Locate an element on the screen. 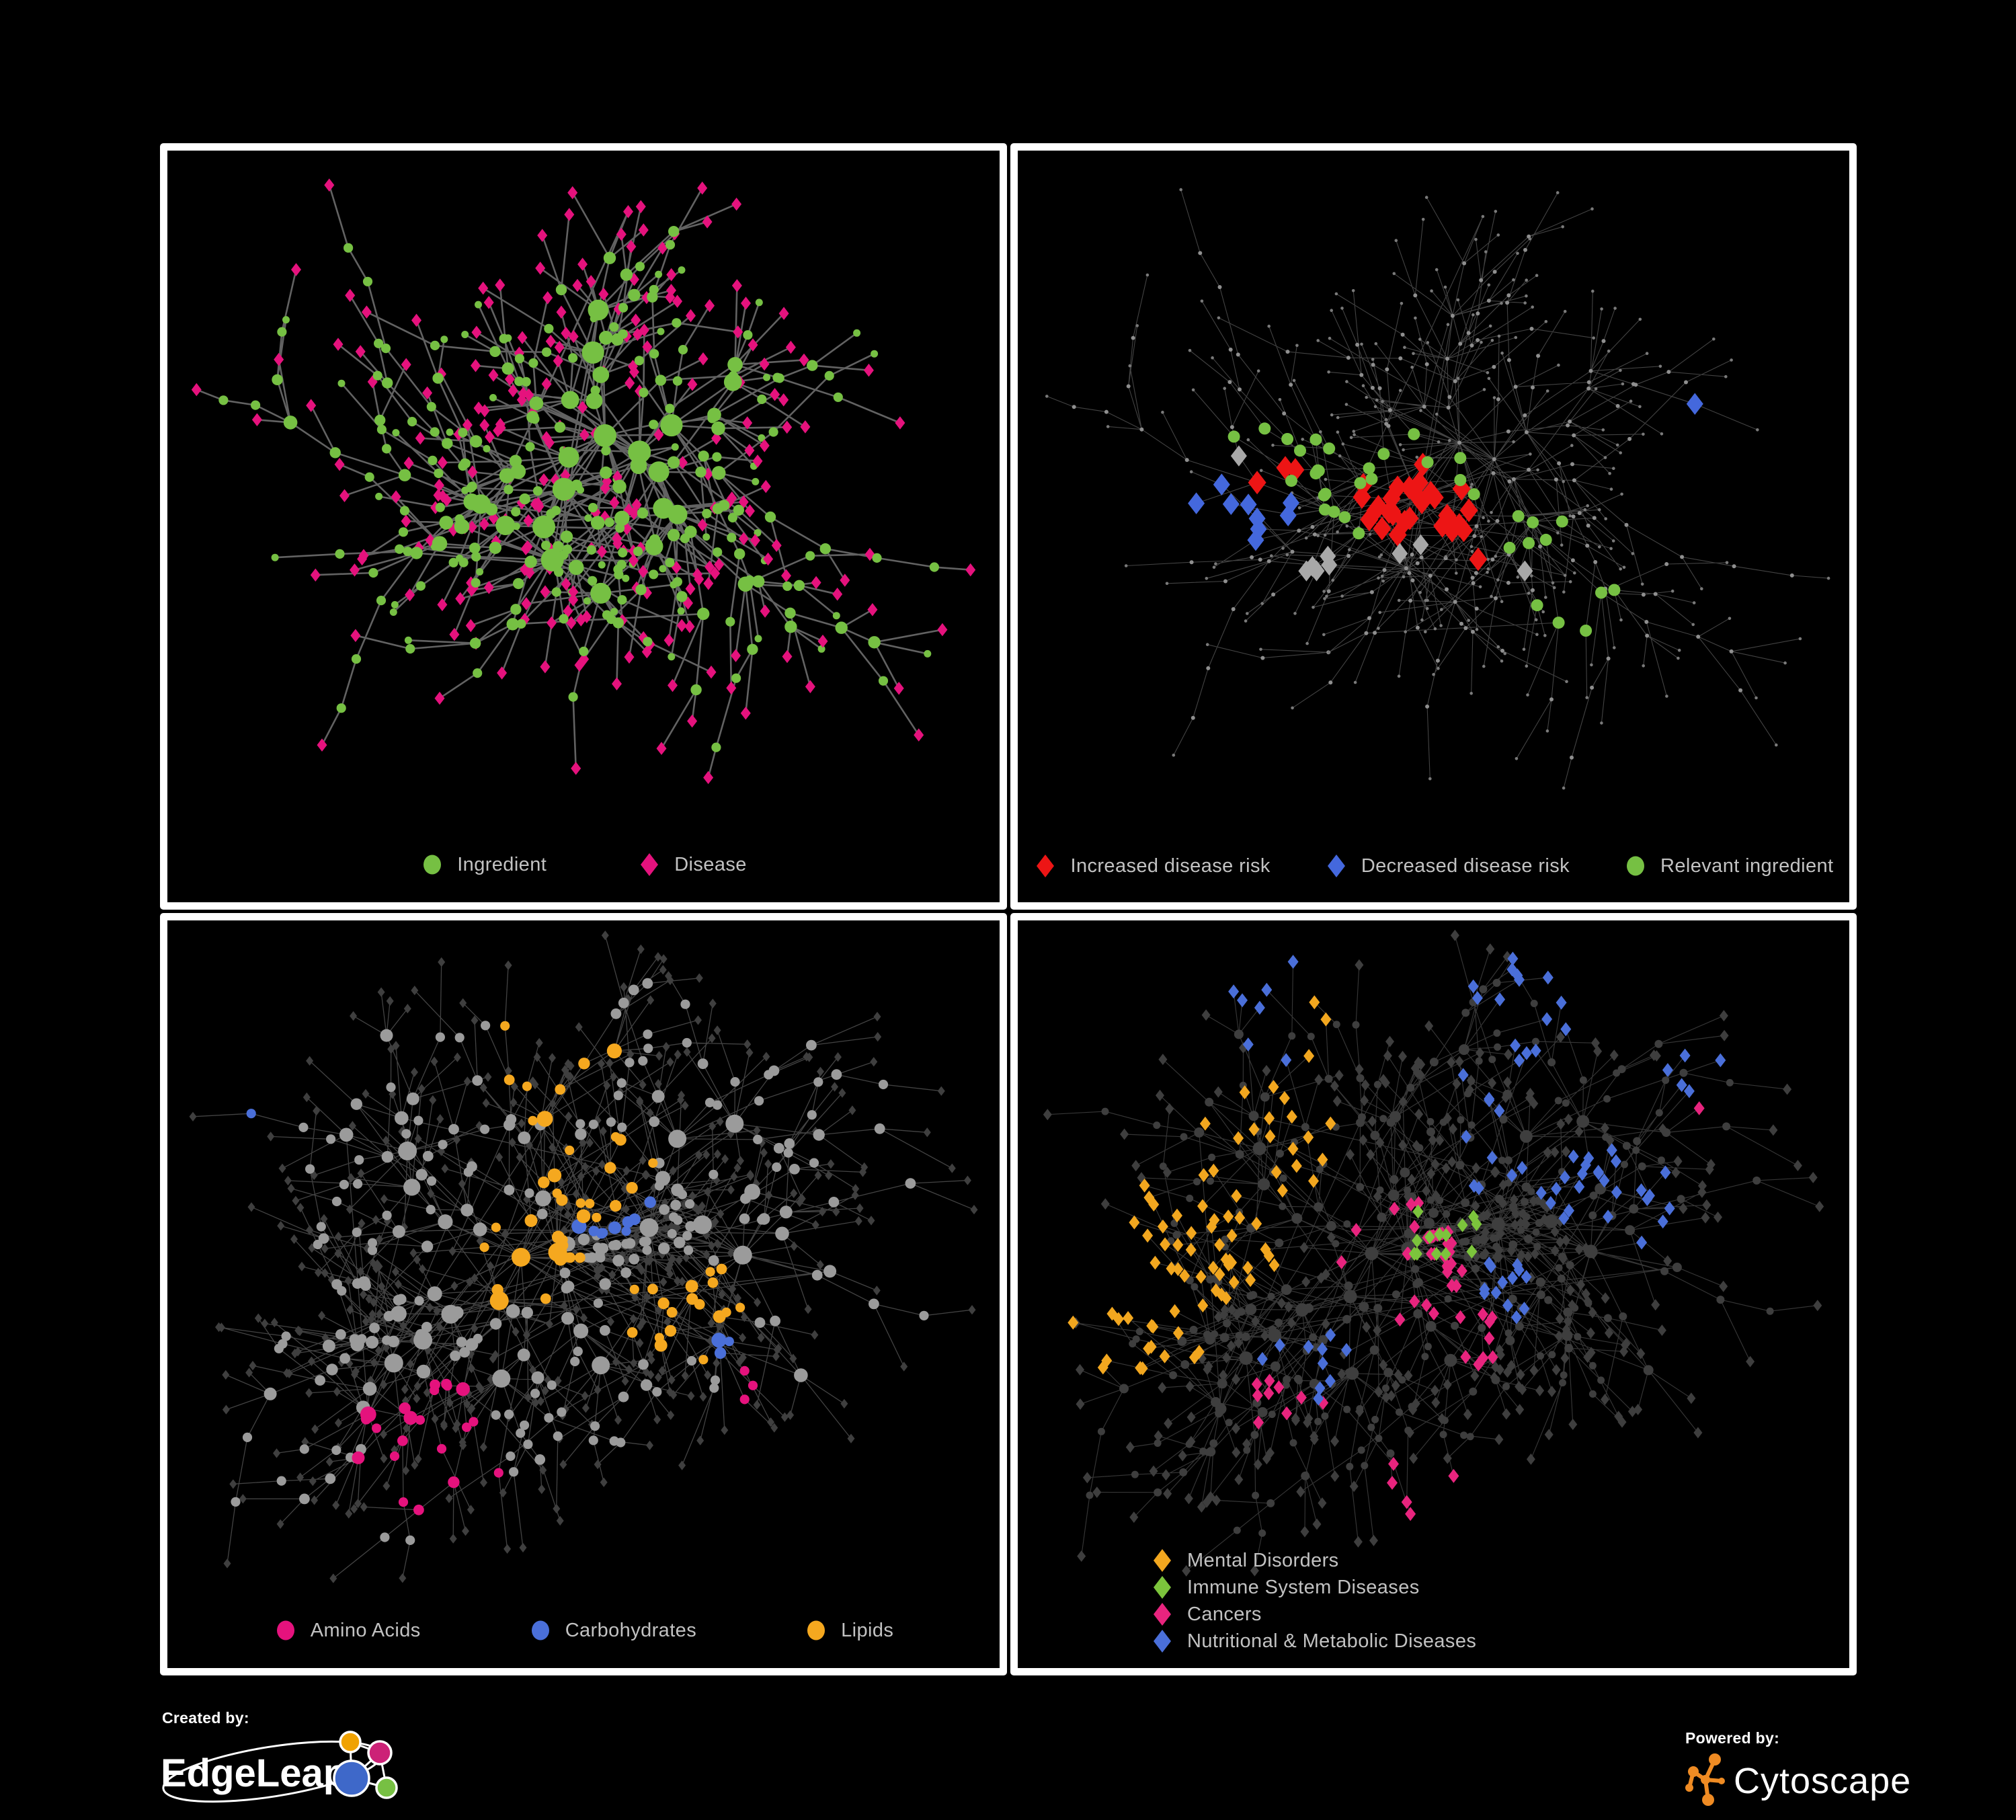 Image resolution: width=2016 pixels, height=1820 pixels. created-by-label: Created by: is located at coordinates (205, 1718).